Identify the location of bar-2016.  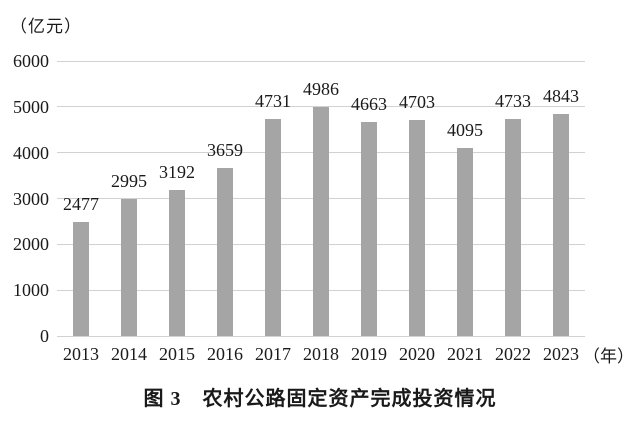
(225, 252).